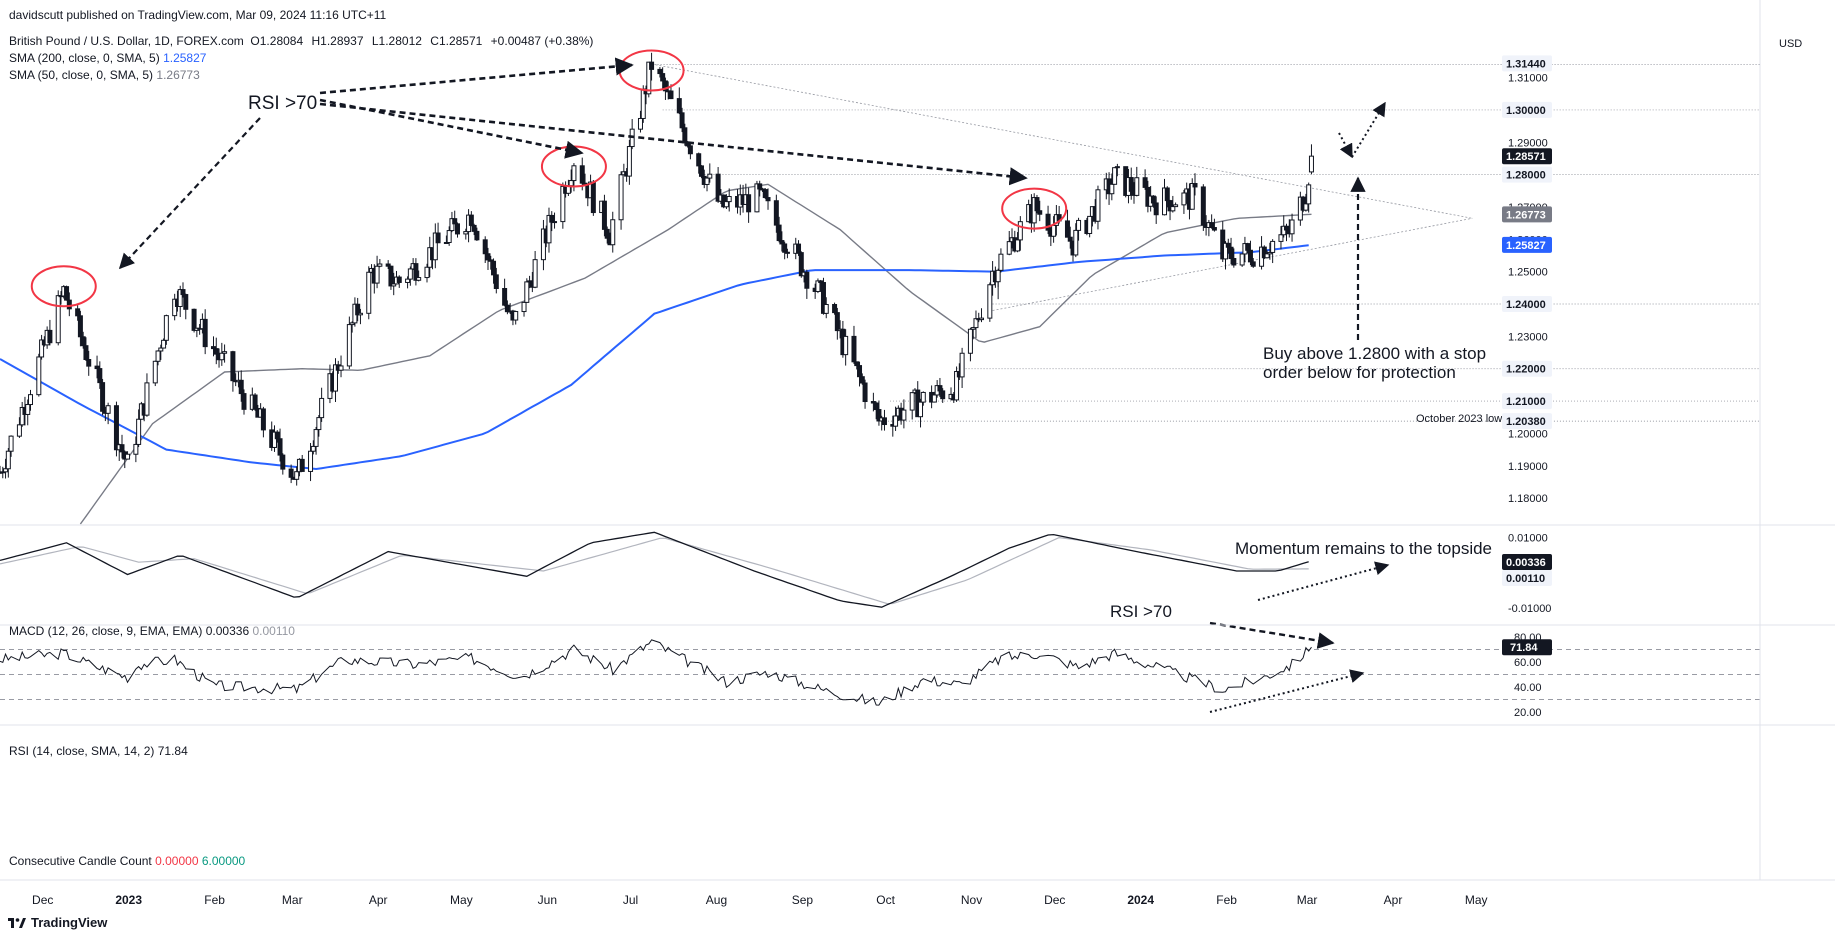 The height and width of the screenshot is (939, 1835). I want to click on footer-brand-label: TradingView, so click(69, 922).